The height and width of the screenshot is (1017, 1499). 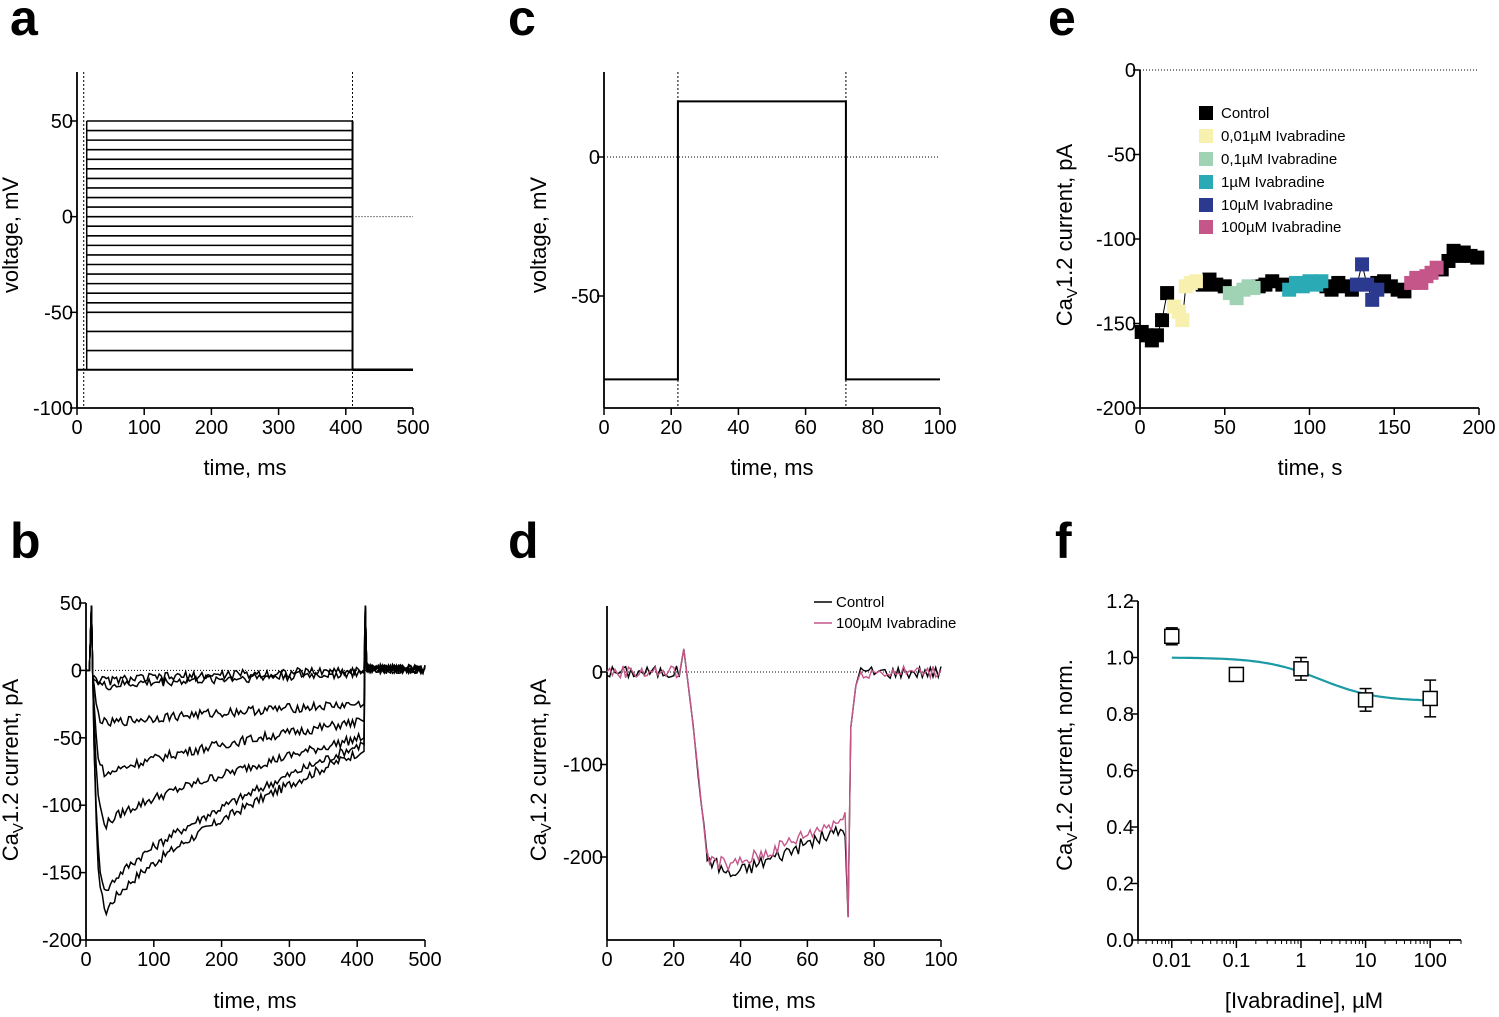 What do you see at coordinates (1478, 428) in the screenshot?
I see `panel-e-xtick-label-4: 200` at bounding box center [1478, 428].